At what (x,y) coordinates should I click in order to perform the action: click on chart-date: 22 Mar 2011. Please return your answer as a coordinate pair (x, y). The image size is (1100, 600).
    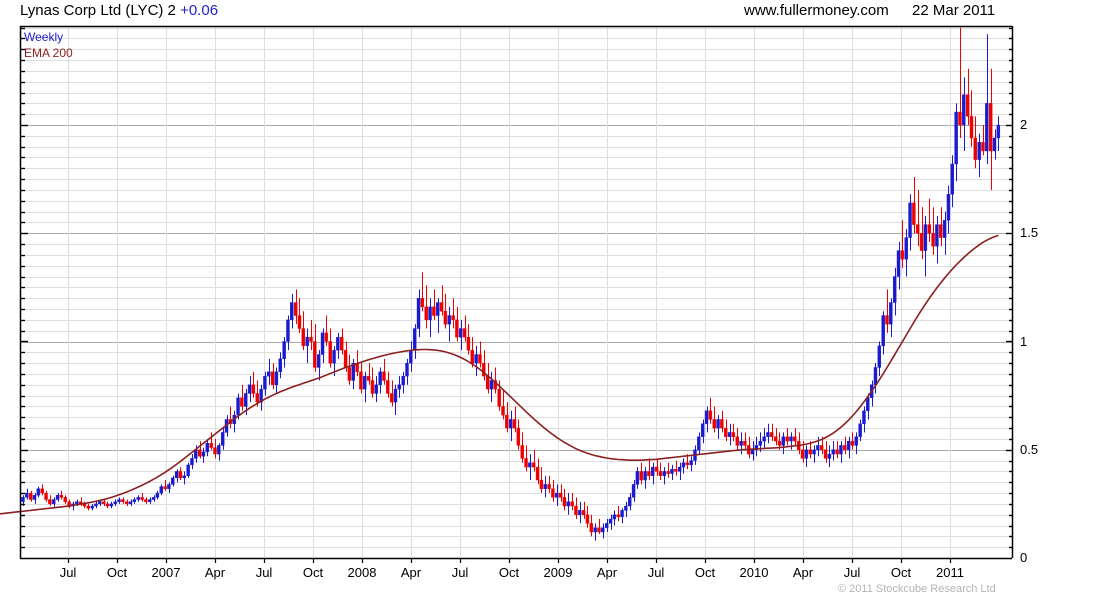
    Looking at the image, I should click on (954, 10).